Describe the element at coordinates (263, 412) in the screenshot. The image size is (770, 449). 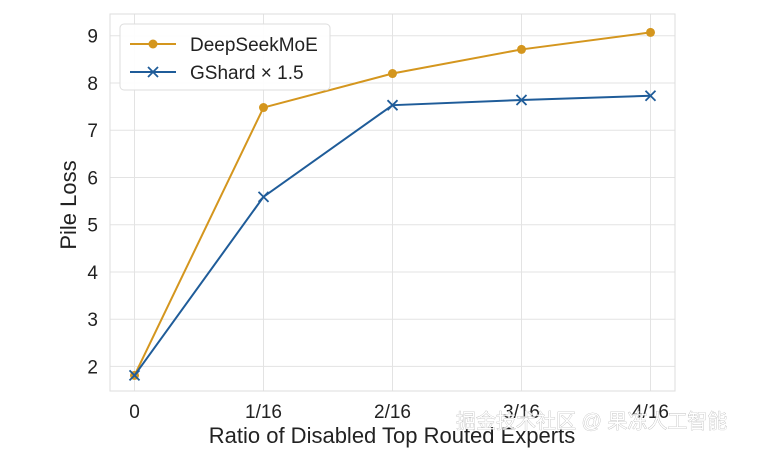
I see `x-tick-label: 1/16` at that location.